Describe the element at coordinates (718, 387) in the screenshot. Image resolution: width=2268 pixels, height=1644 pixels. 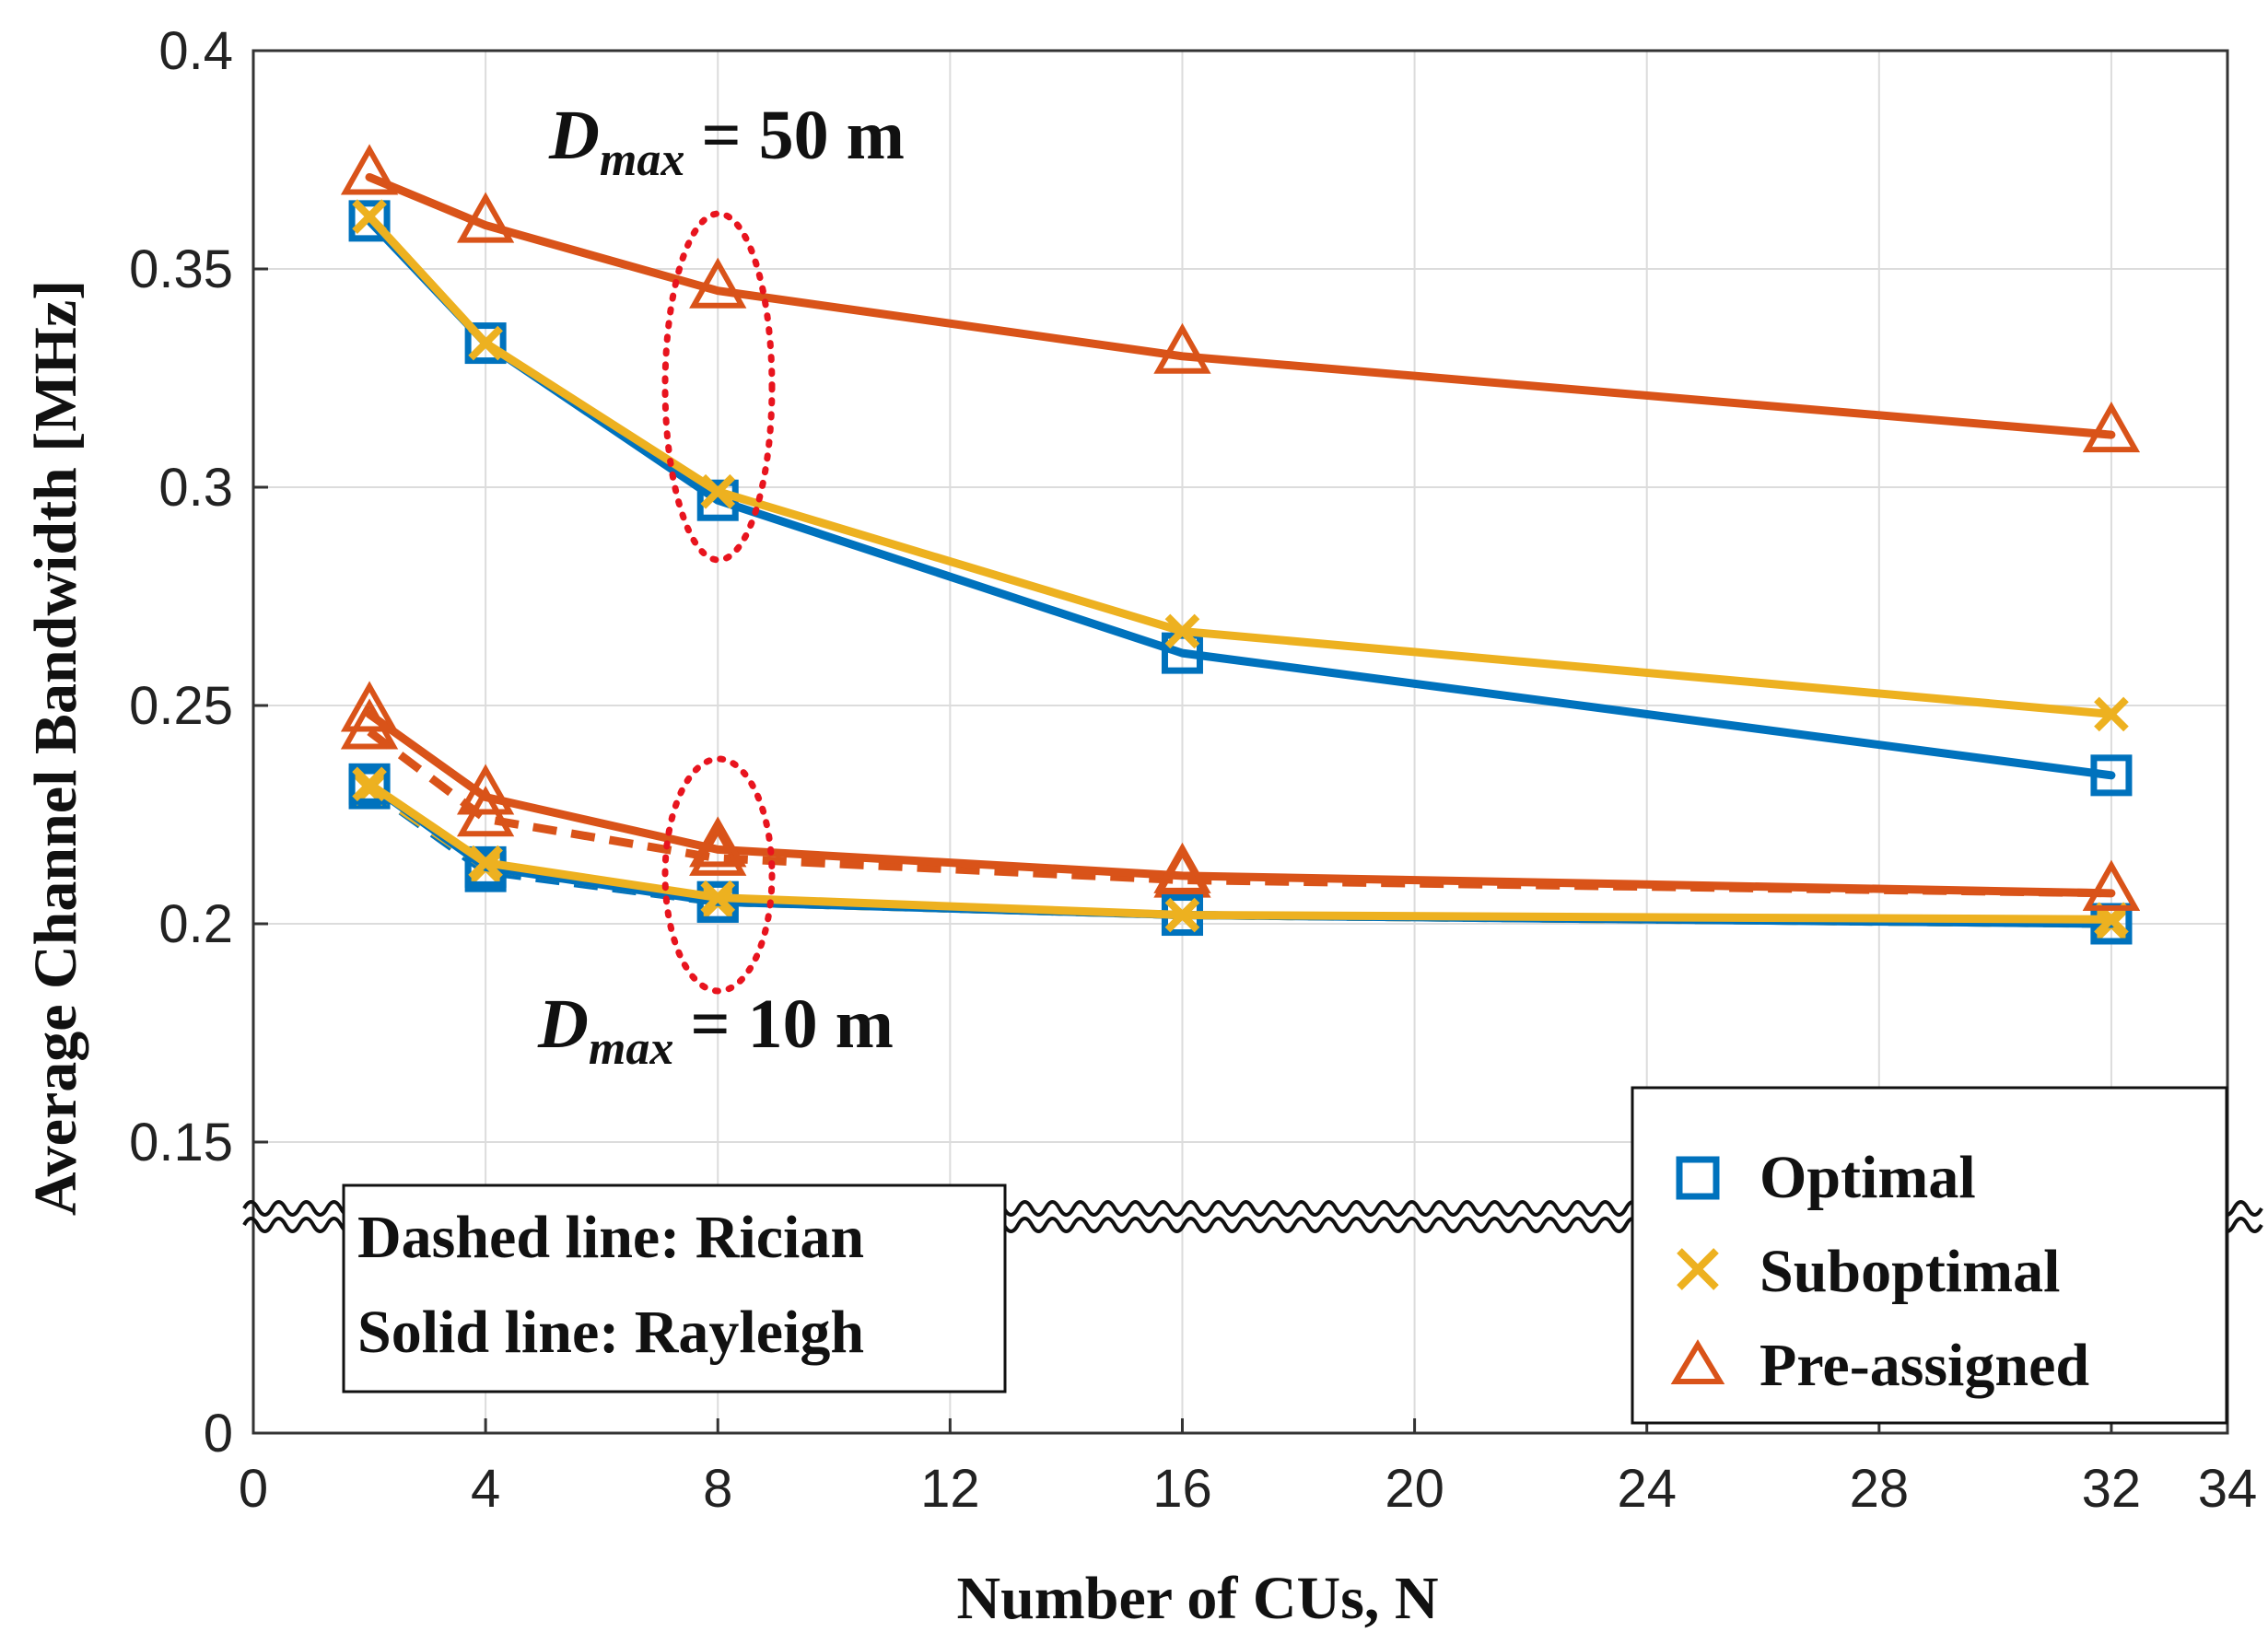
I see `highlight-ellipse-top` at that location.